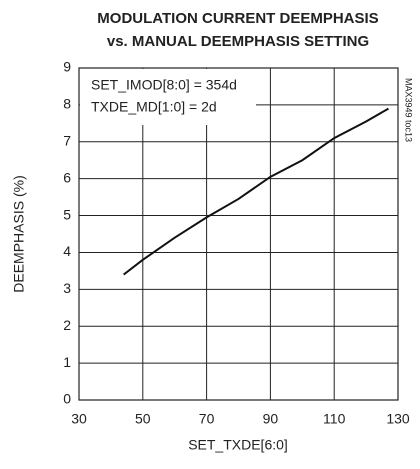 Image resolution: width=420 pixels, height=469 pixels. Describe the element at coordinates (334, 419) in the screenshot. I see `x-tick-label: 110` at that location.